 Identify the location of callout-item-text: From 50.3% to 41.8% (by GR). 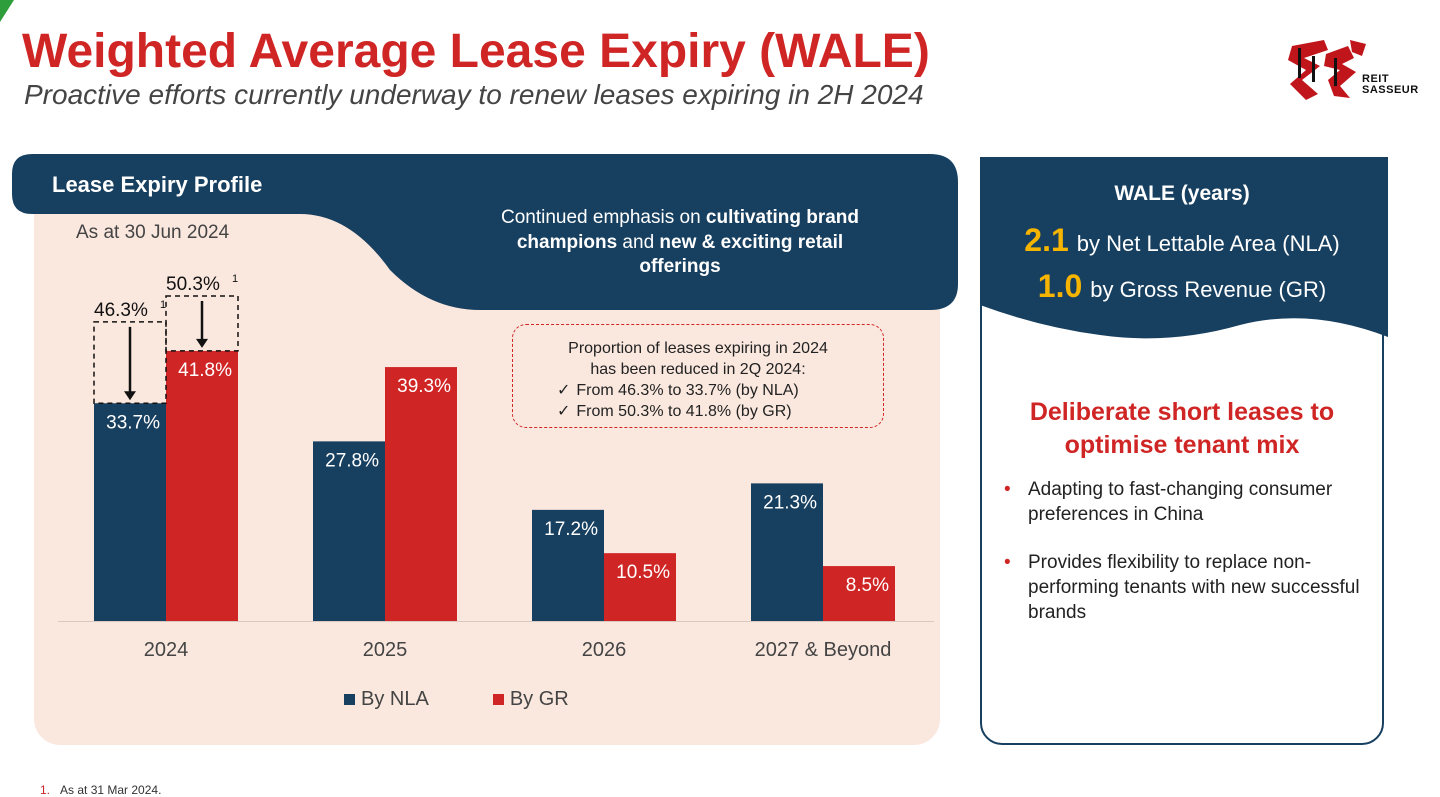
(684, 411).